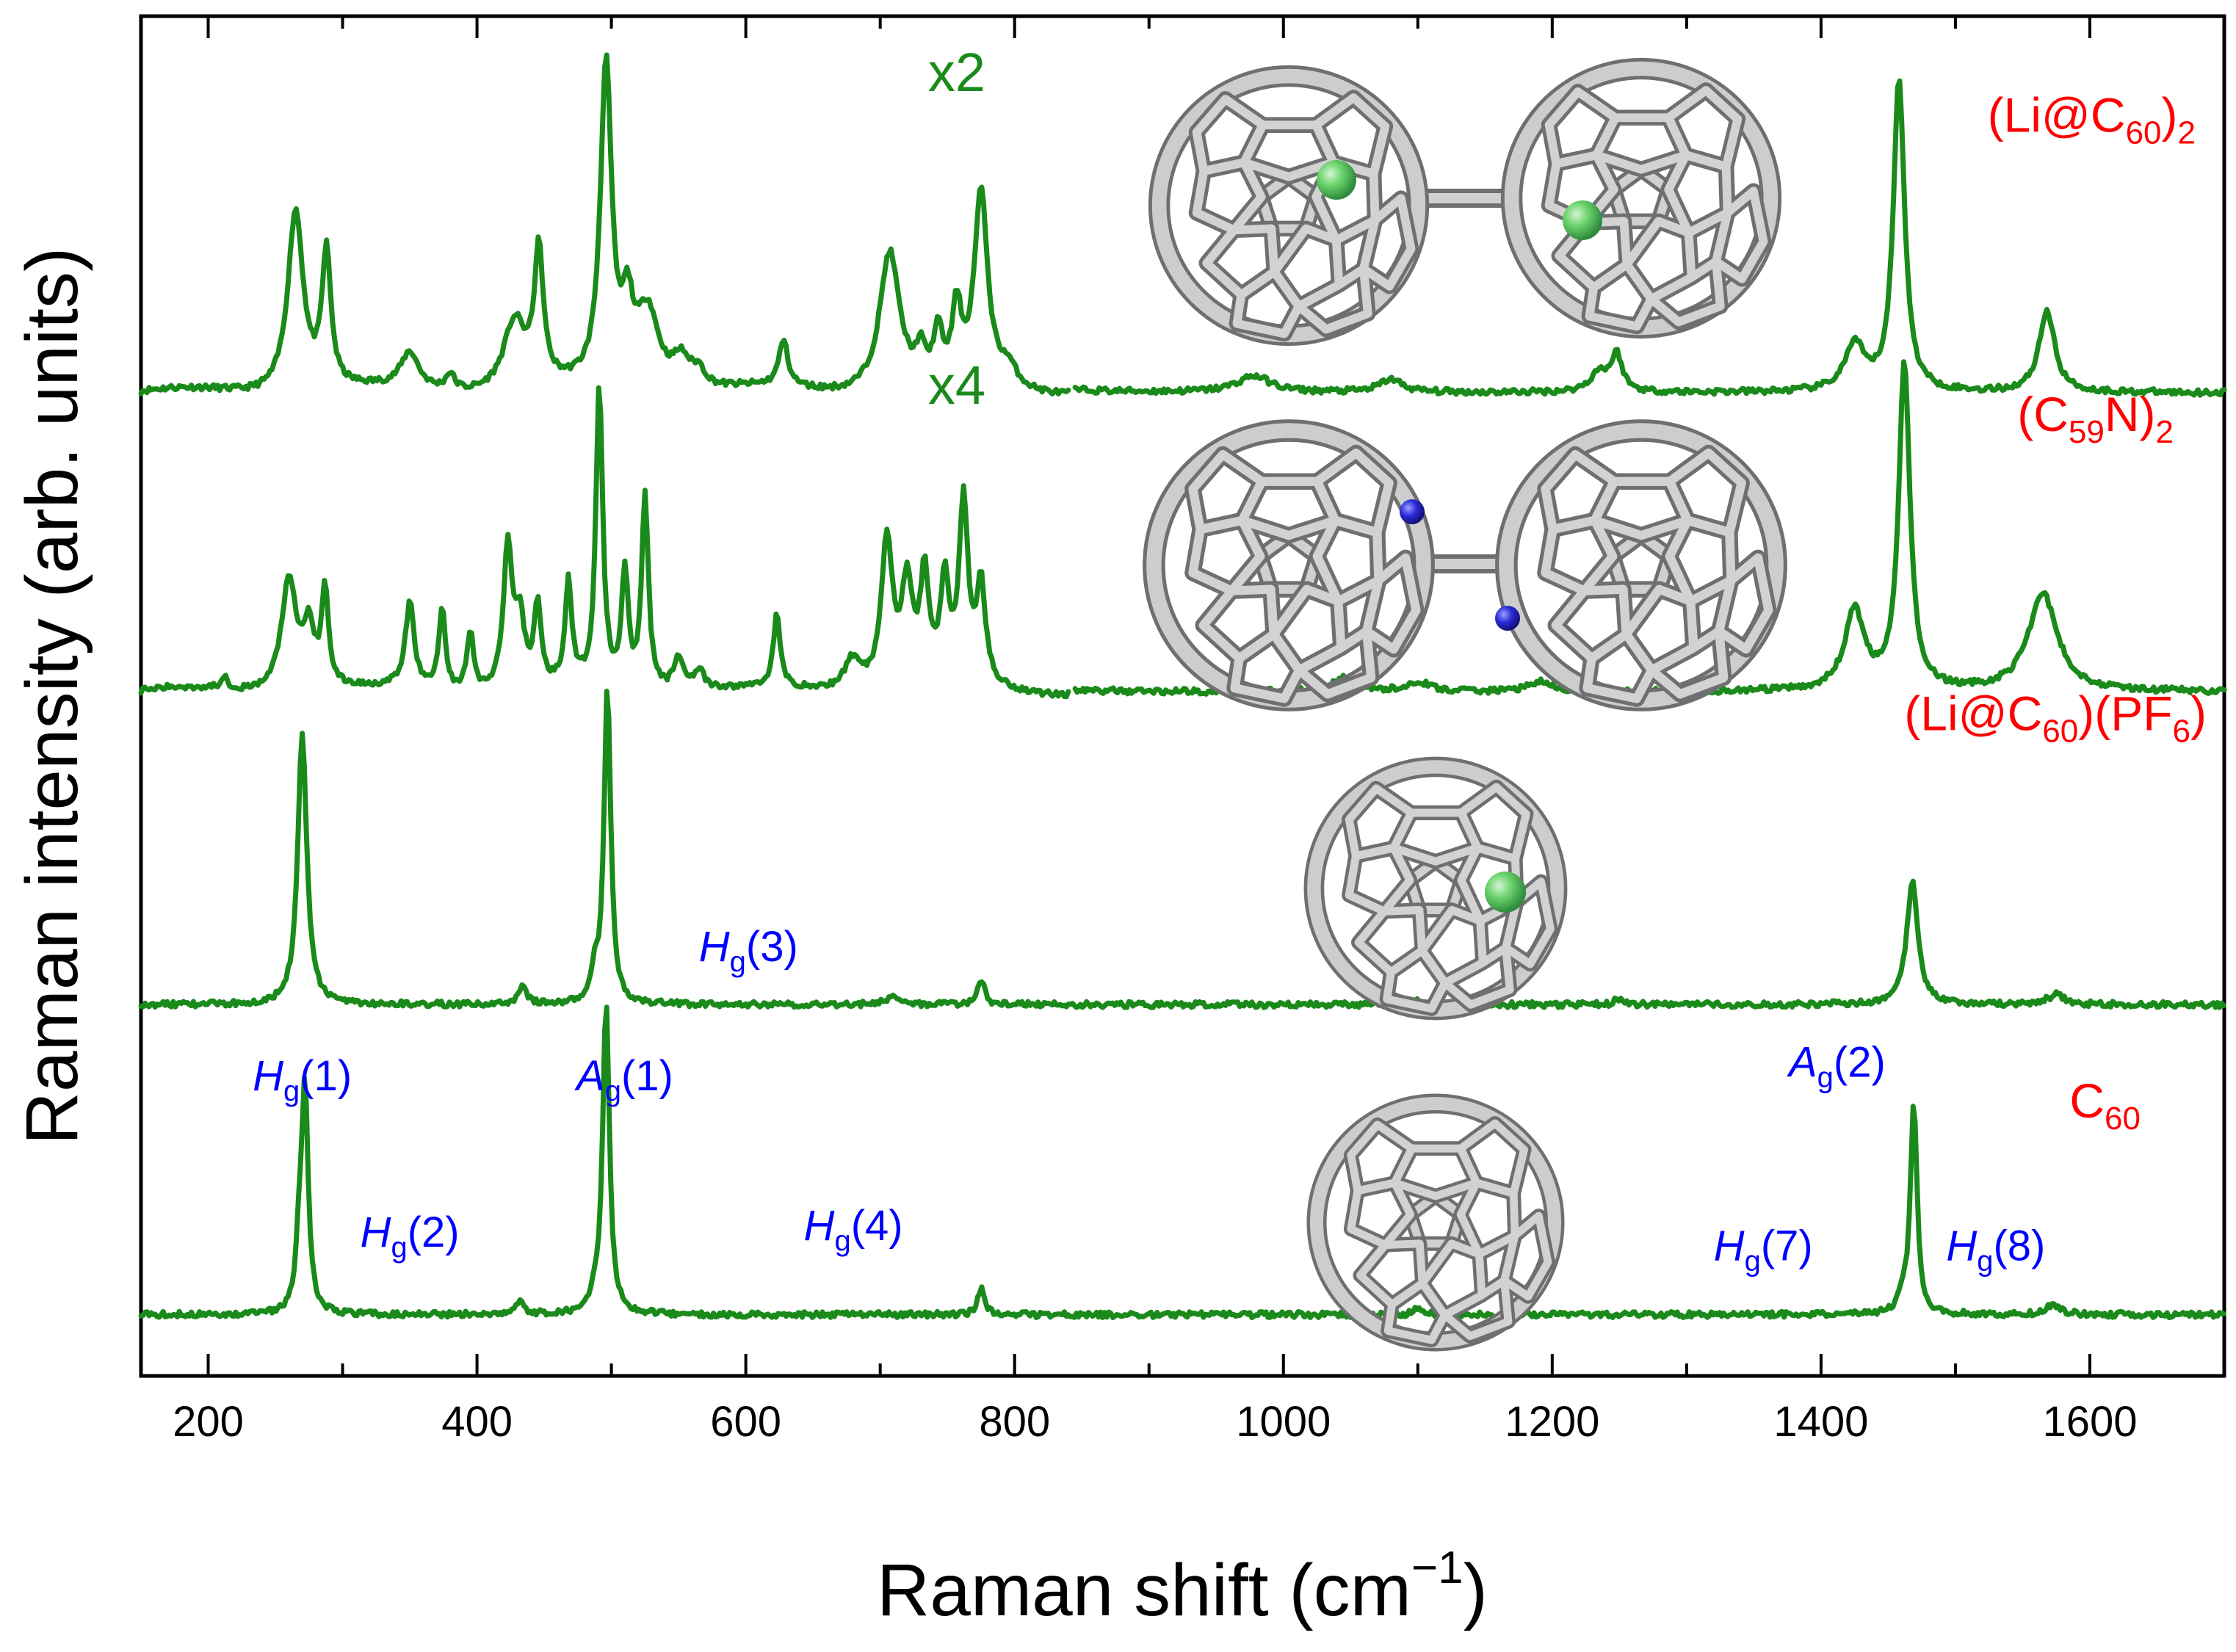 The width and height of the screenshot is (2236, 1652). I want to click on c60-cage, so click(1436, 1222).